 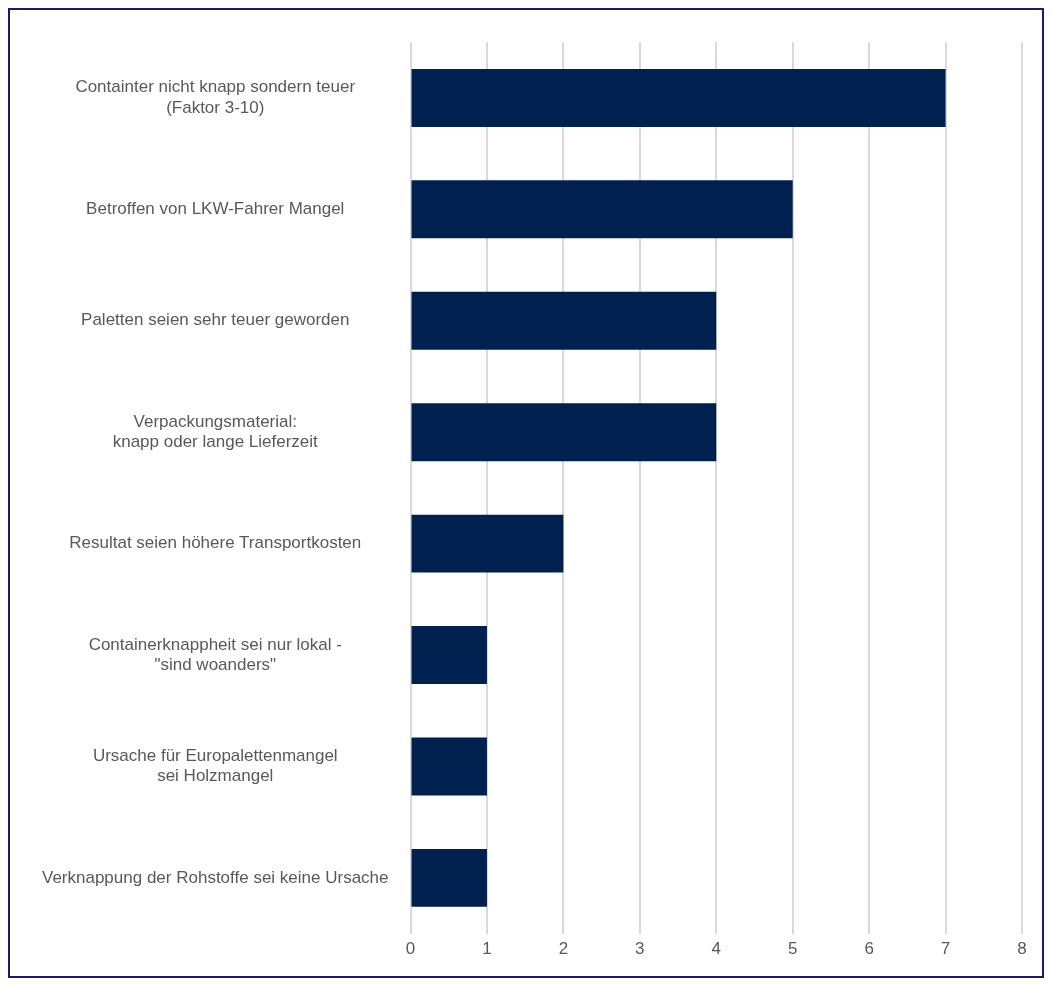 What do you see at coordinates (215, 209) in the screenshot?
I see `y-tick-label: Betroffen von LKW-Fahrer Mangel` at bounding box center [215, 209].